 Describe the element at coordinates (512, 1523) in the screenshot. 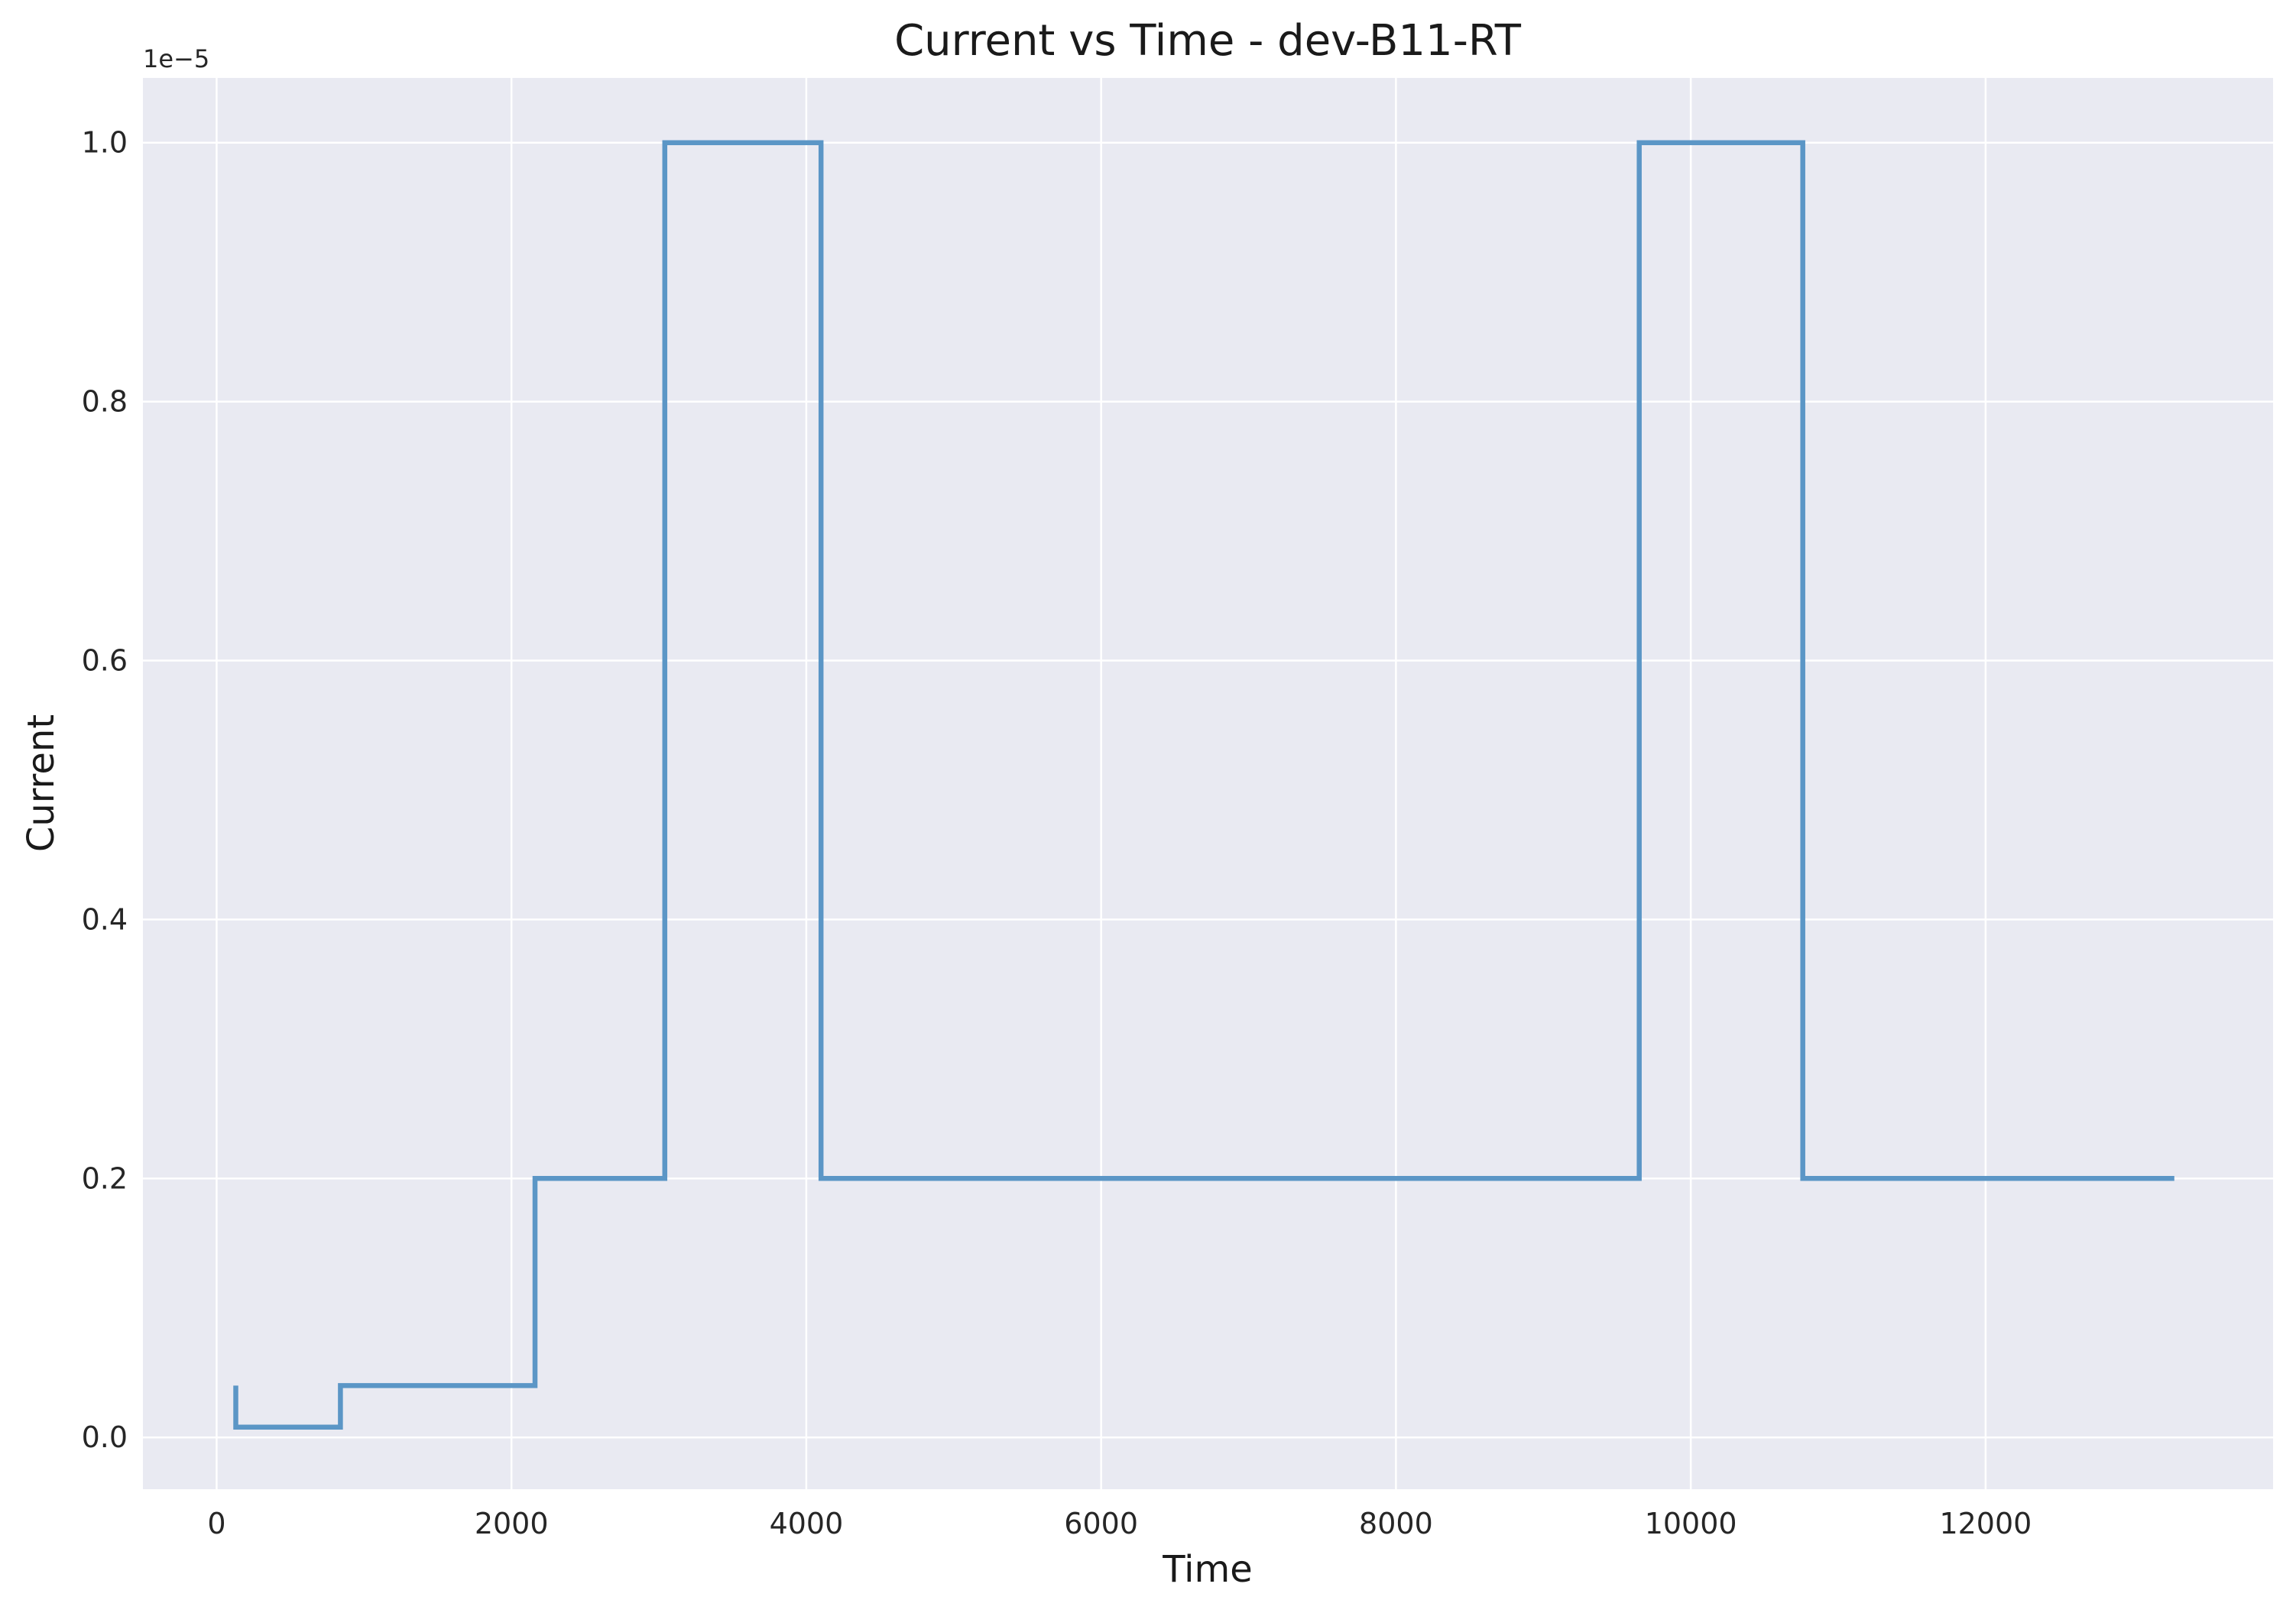

I see `x-tick-label: 2000` at that location.